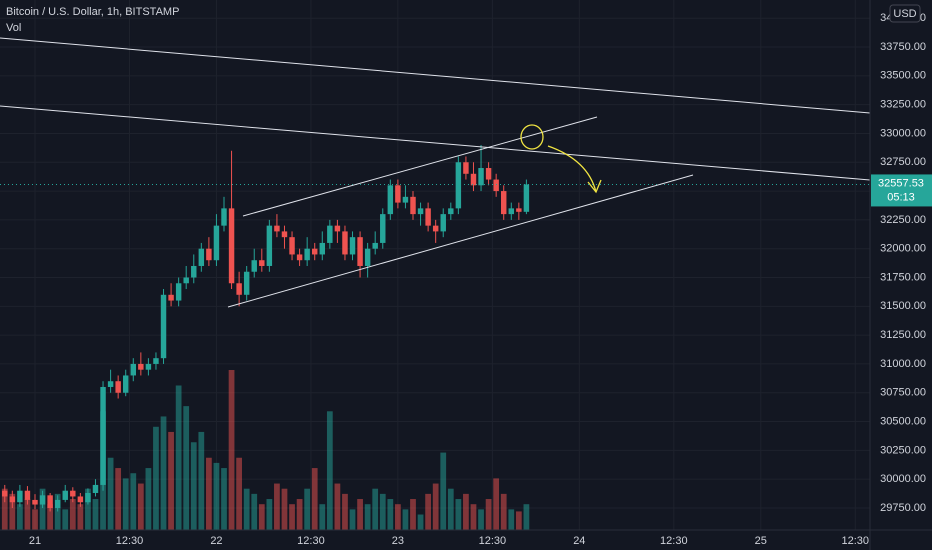  Describe the element at coordinates (579, 541) in the screenshot. I see `x-tick-label: 24` at that location.